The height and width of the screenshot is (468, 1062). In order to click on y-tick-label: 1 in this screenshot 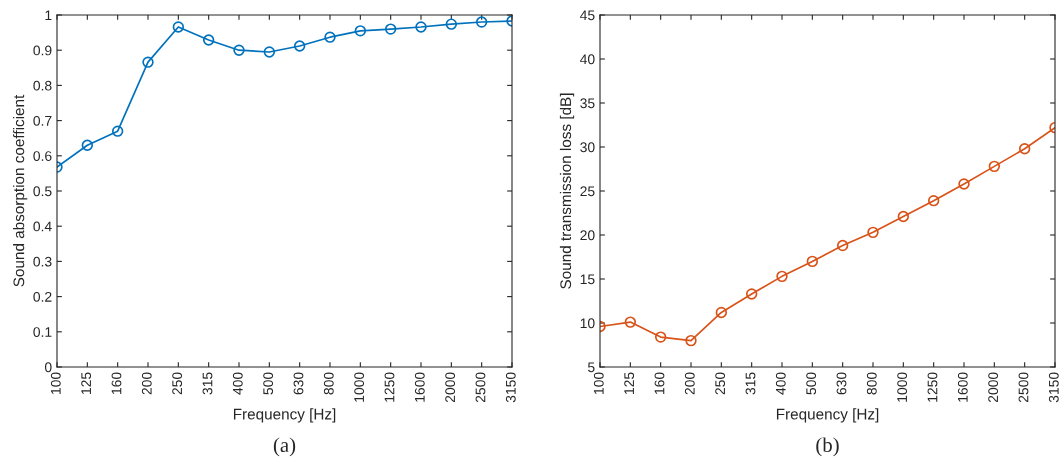, I will do `click(48, 15)`.